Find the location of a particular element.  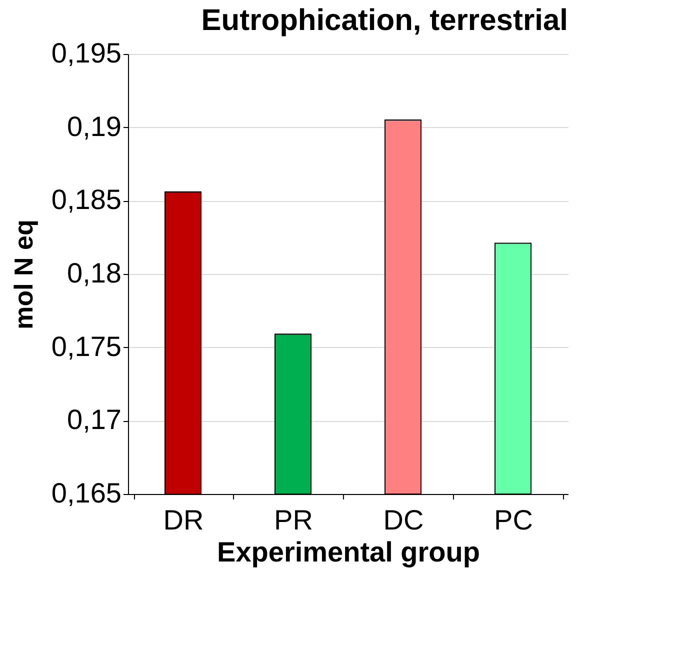

y-tick-label: 0,19 is located at coordinates (94, 126).